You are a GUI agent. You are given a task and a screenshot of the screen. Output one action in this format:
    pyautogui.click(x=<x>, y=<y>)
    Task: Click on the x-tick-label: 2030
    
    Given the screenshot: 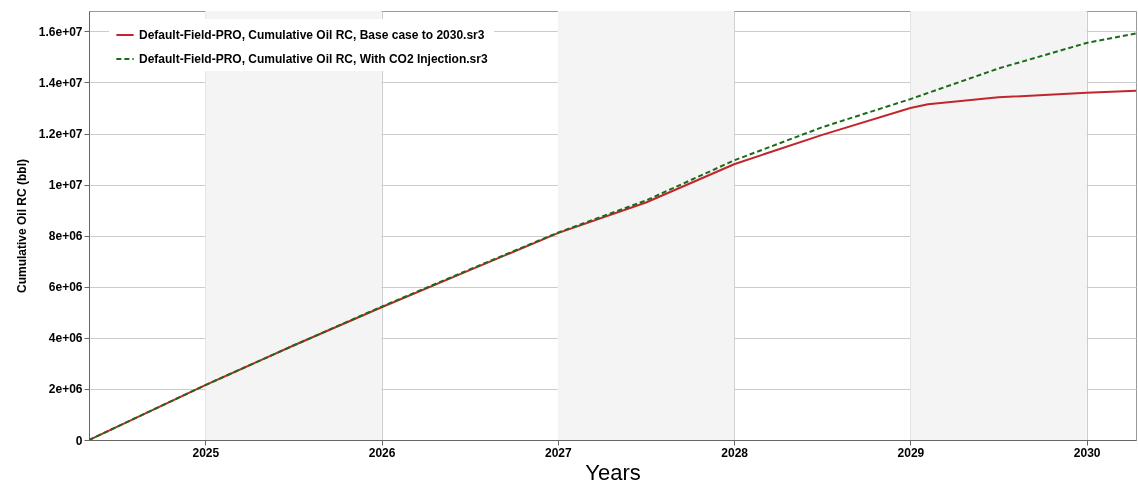 What is the action you would take?
    pyautogui.click(x=1087, y=452)
    